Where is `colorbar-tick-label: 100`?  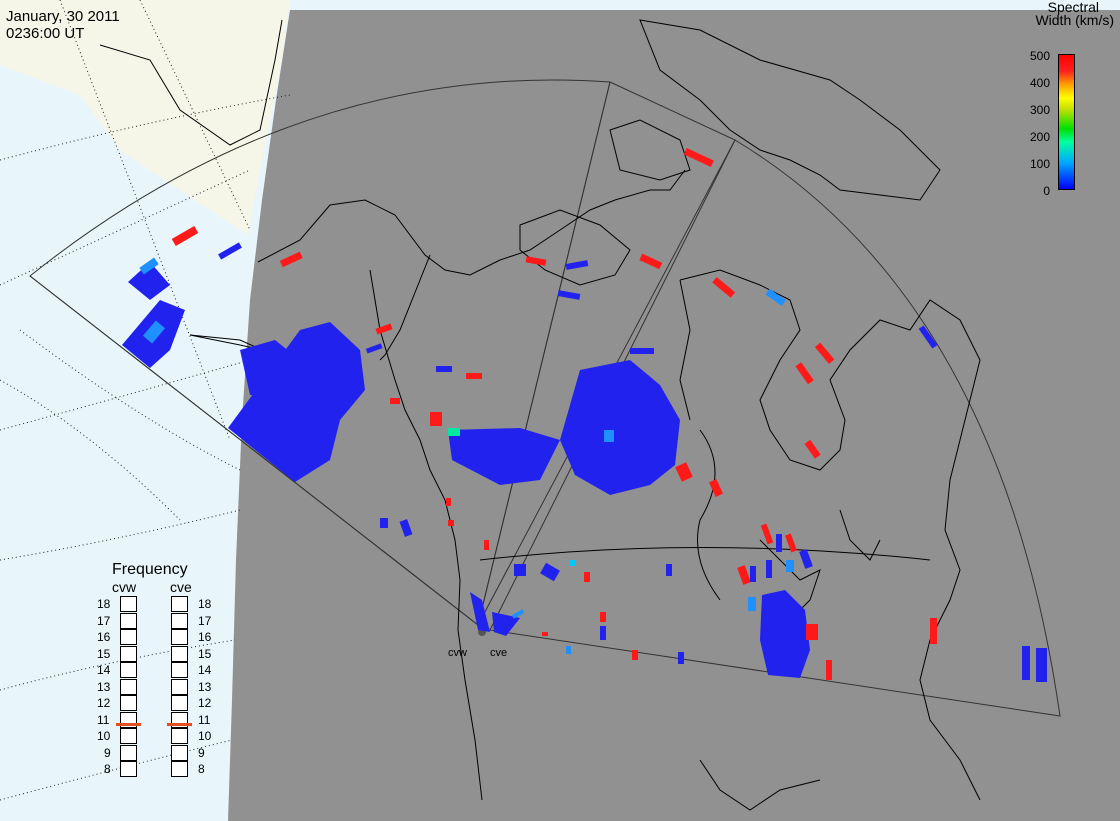 colorbar-tick-label: 100 is located at coordinates (1039, 164).